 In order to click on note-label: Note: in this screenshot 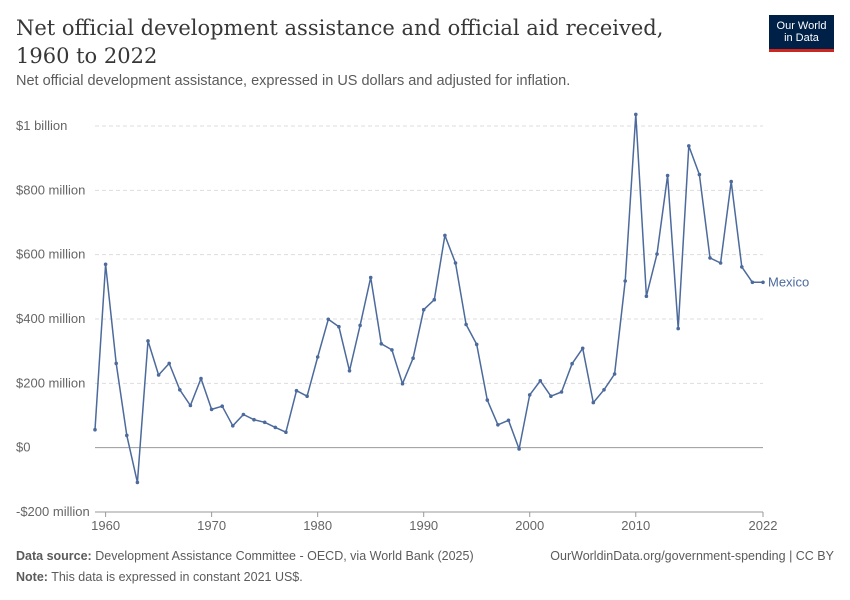, I will do `click(32, 577)`.